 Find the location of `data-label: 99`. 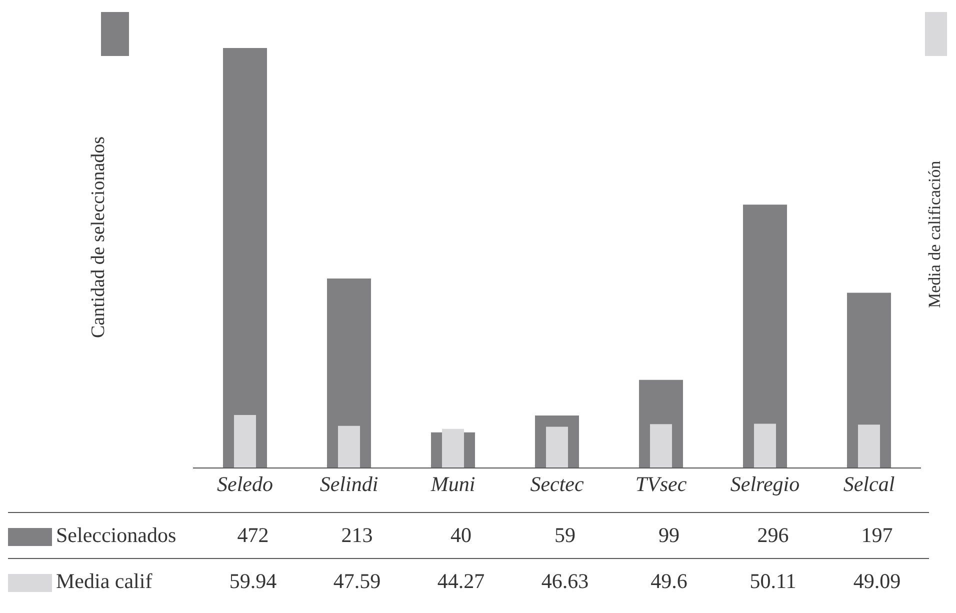

data-label: 99 is located at coordinates (669, 535).